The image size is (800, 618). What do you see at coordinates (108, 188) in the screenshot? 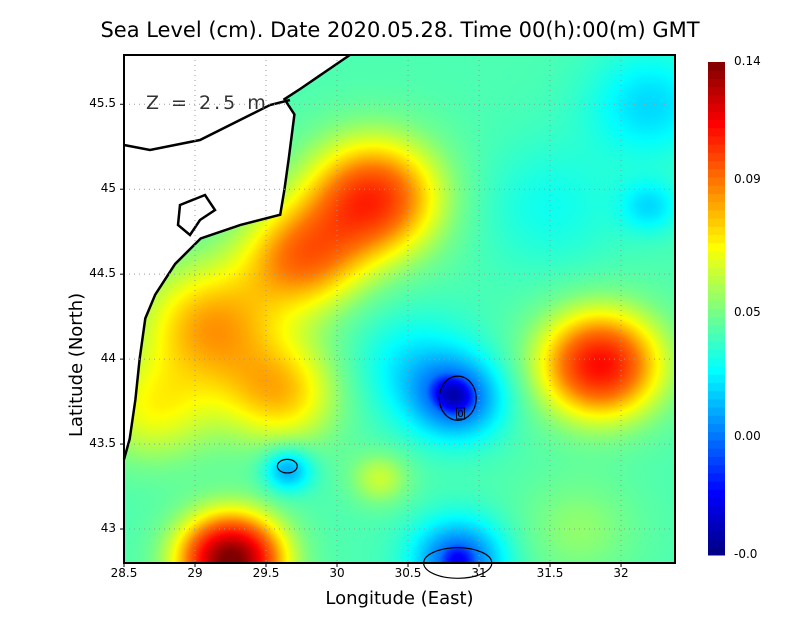
I see `y-tick-label: 45` at bounding box center [108, 188].